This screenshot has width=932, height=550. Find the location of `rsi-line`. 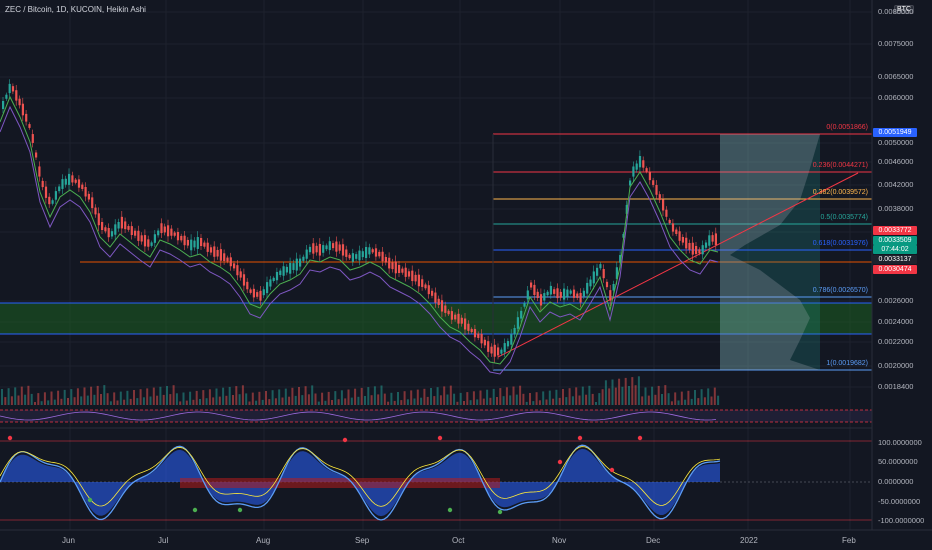

rsi-line is located at coordinates (358, 416).